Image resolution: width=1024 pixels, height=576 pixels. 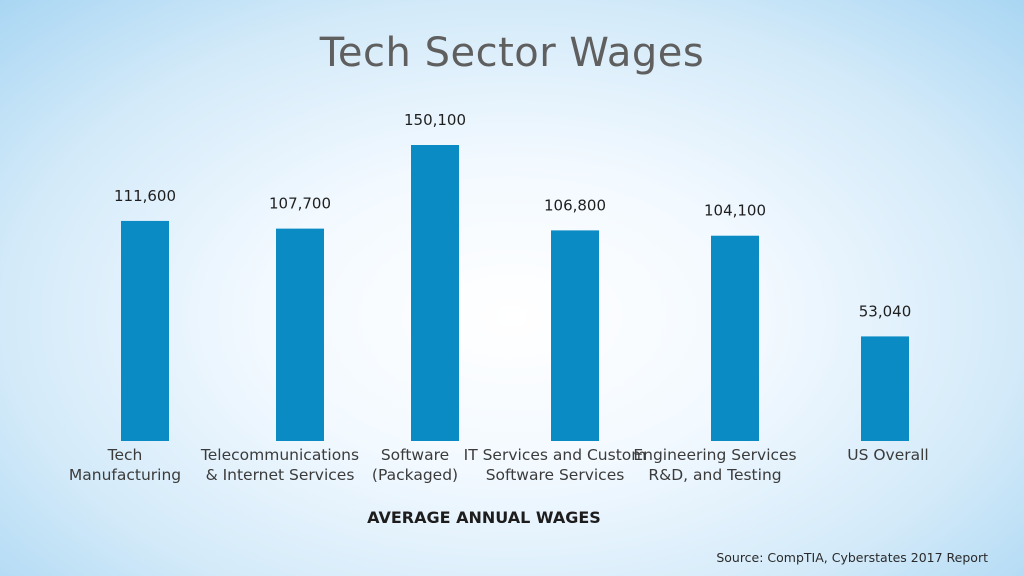 What do you see at coordinates (300, 204) in the screenshot?
I see `data-label-1: 107,700` at bounding box center [300, 204].